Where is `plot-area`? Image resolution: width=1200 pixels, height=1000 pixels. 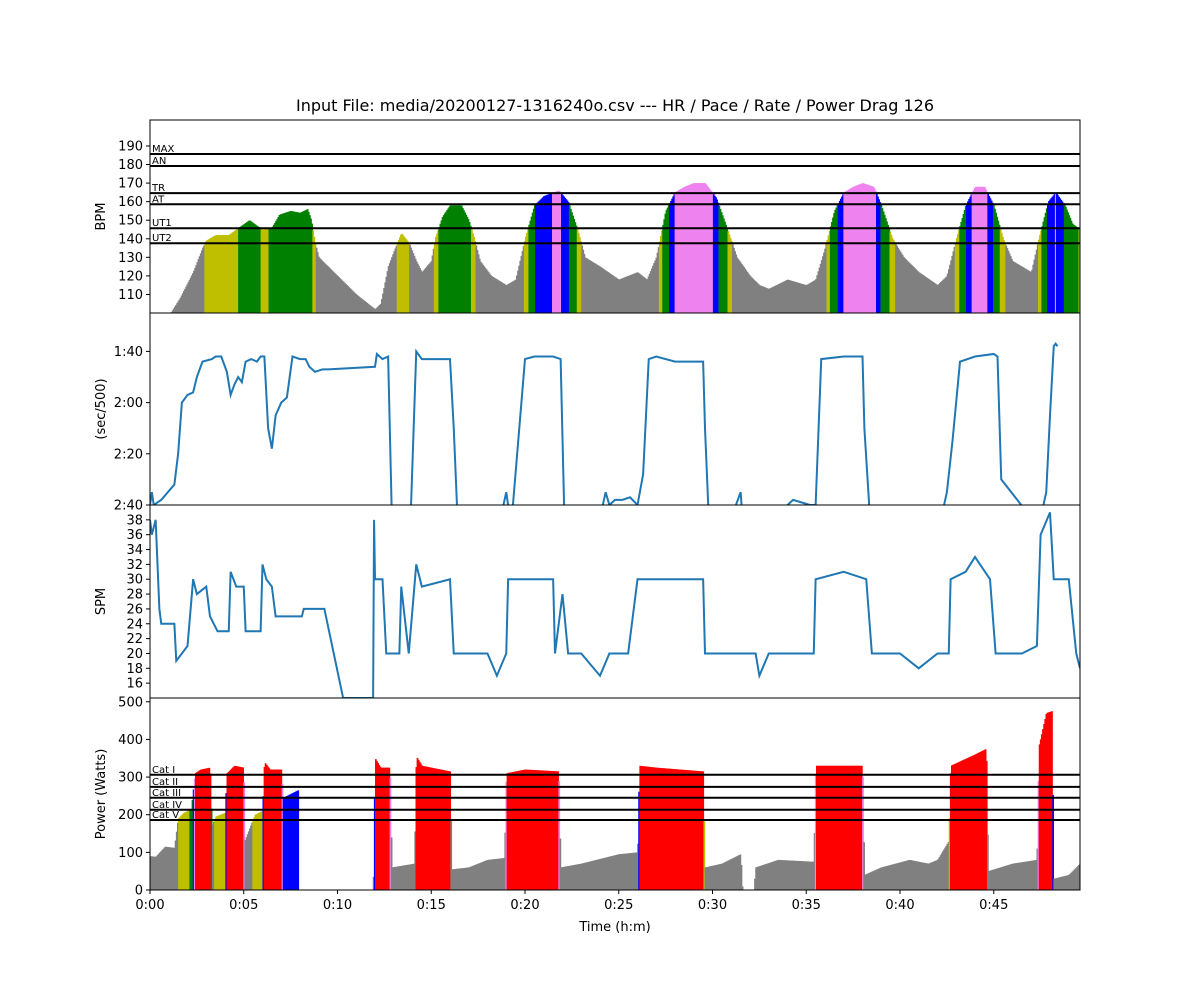 plot-area is located at coordinates (615, 232).